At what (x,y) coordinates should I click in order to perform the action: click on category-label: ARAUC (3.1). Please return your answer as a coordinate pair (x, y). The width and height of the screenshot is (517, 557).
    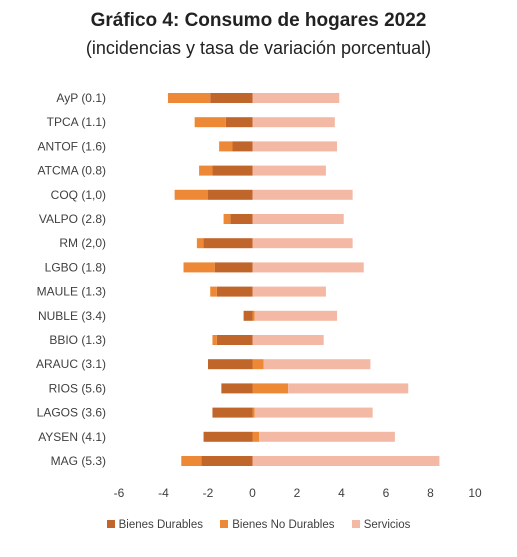
    Looking at the image, I should click on (71, 364).